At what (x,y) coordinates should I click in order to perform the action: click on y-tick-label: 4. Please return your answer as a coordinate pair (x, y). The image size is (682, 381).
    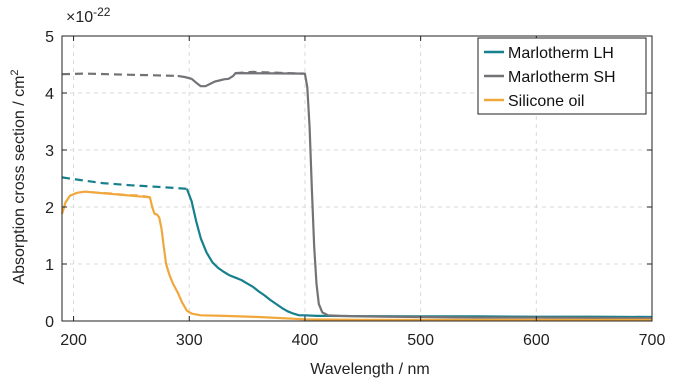
    Looking at the image, I should click on (49, 94).